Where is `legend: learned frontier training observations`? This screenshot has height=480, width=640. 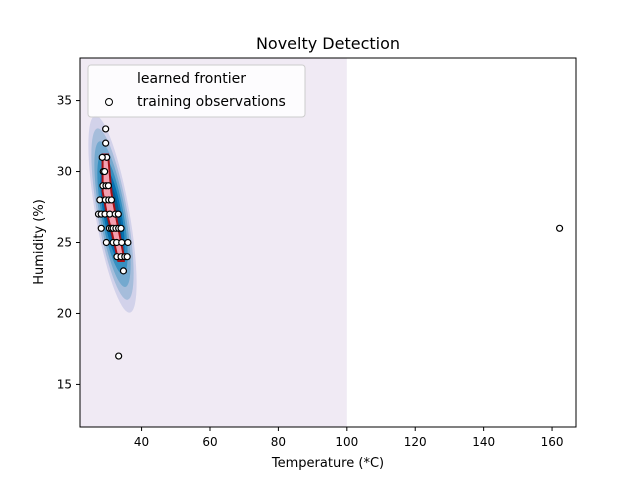
legend: learned frontier training observations is located at coordinates (196, 91).